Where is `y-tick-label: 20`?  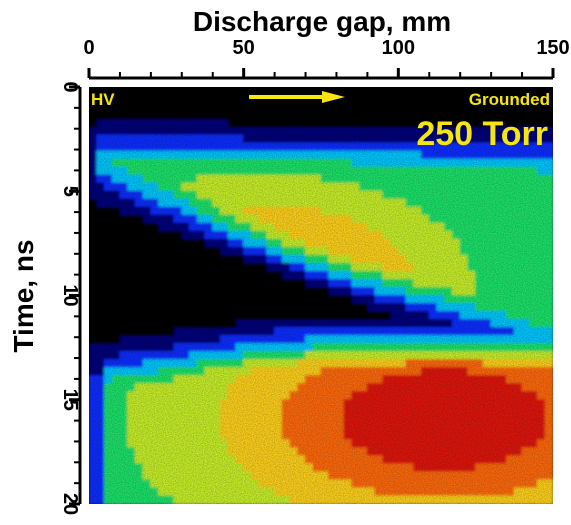
y-tick-label: 20 is located at coordinates (70, 504).